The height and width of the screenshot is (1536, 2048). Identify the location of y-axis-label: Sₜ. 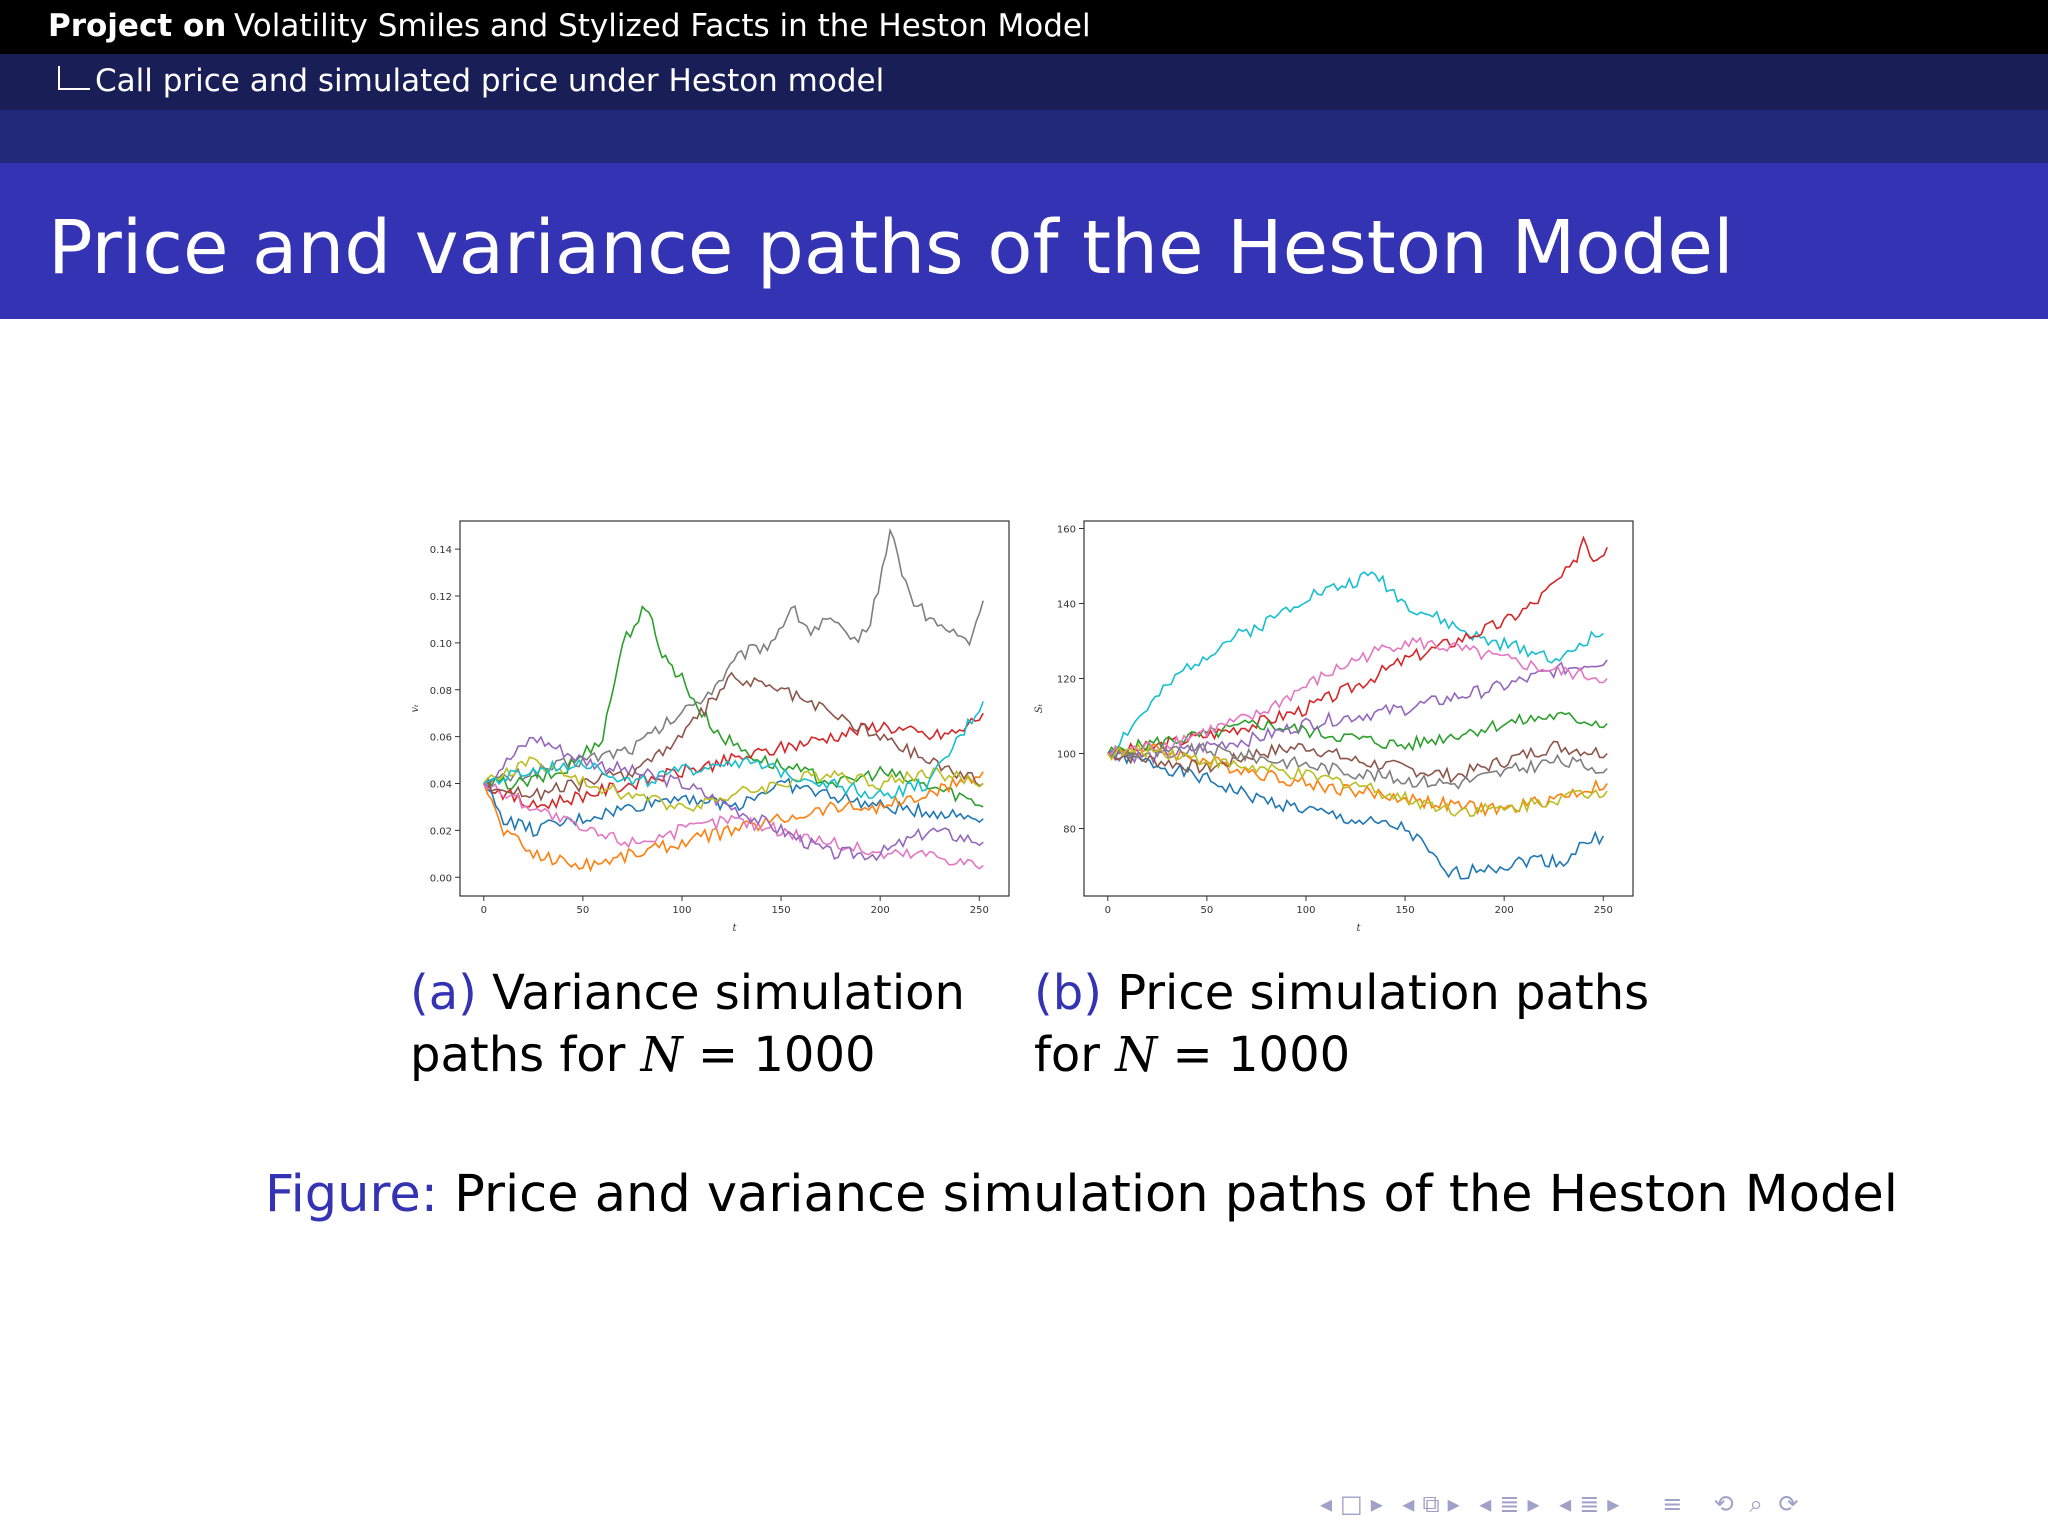
(1039, 708).